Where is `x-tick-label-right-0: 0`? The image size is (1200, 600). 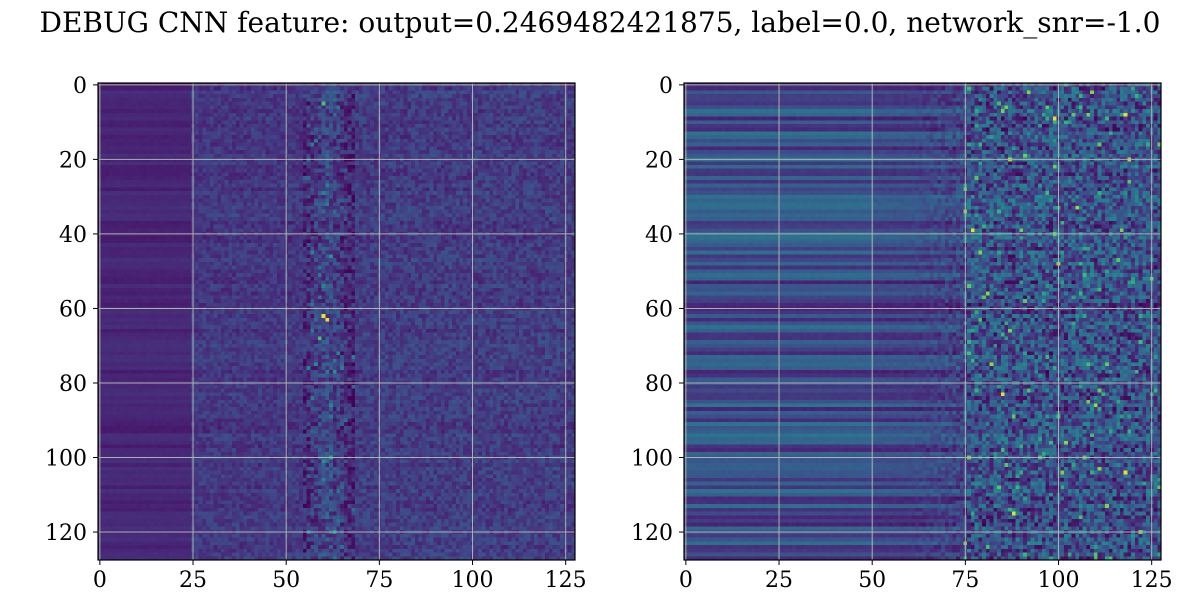
x-tick-label-right-0: 0 is located at coordinates (686, 580).